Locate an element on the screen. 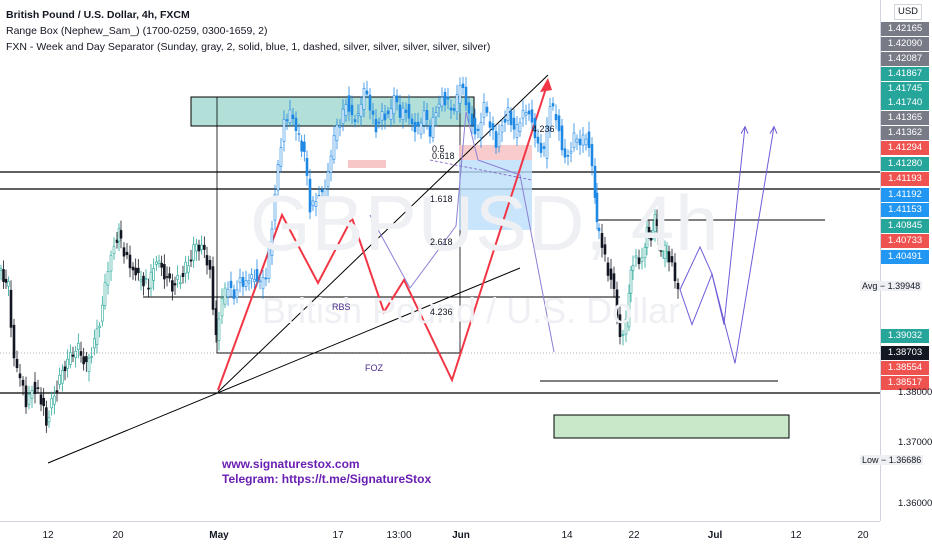 This screenshot has width=932, height=551. xtick-14: 14 is located at coordinates (567, 535).